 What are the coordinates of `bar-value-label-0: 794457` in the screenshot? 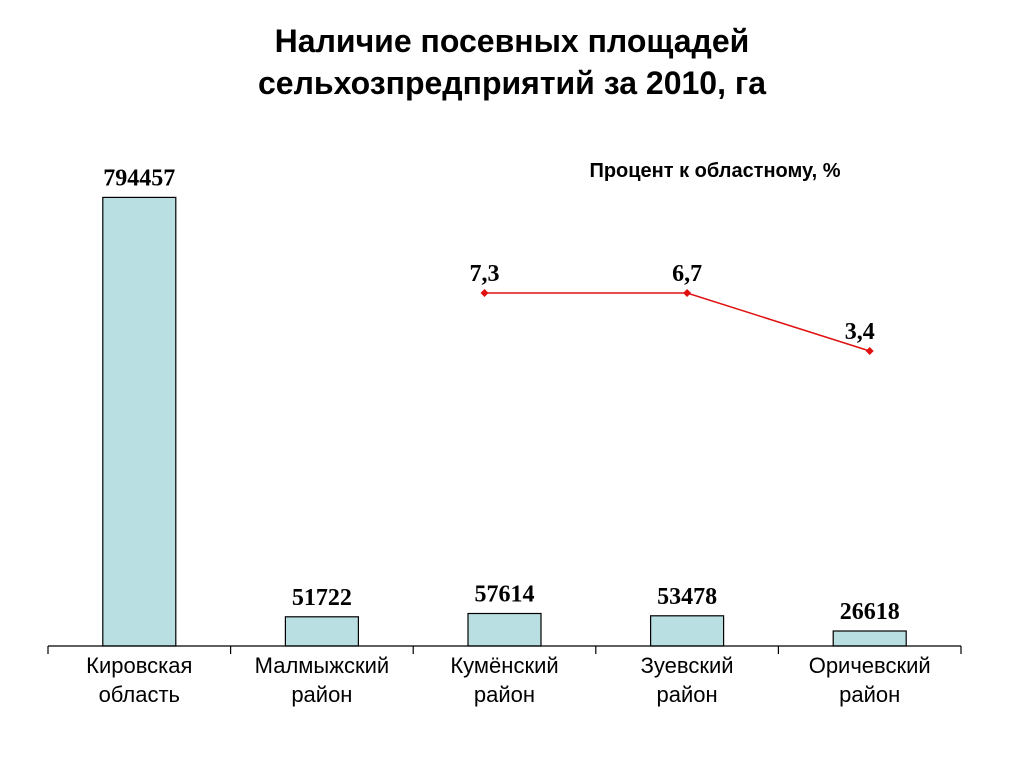 It's located at (139, 178).